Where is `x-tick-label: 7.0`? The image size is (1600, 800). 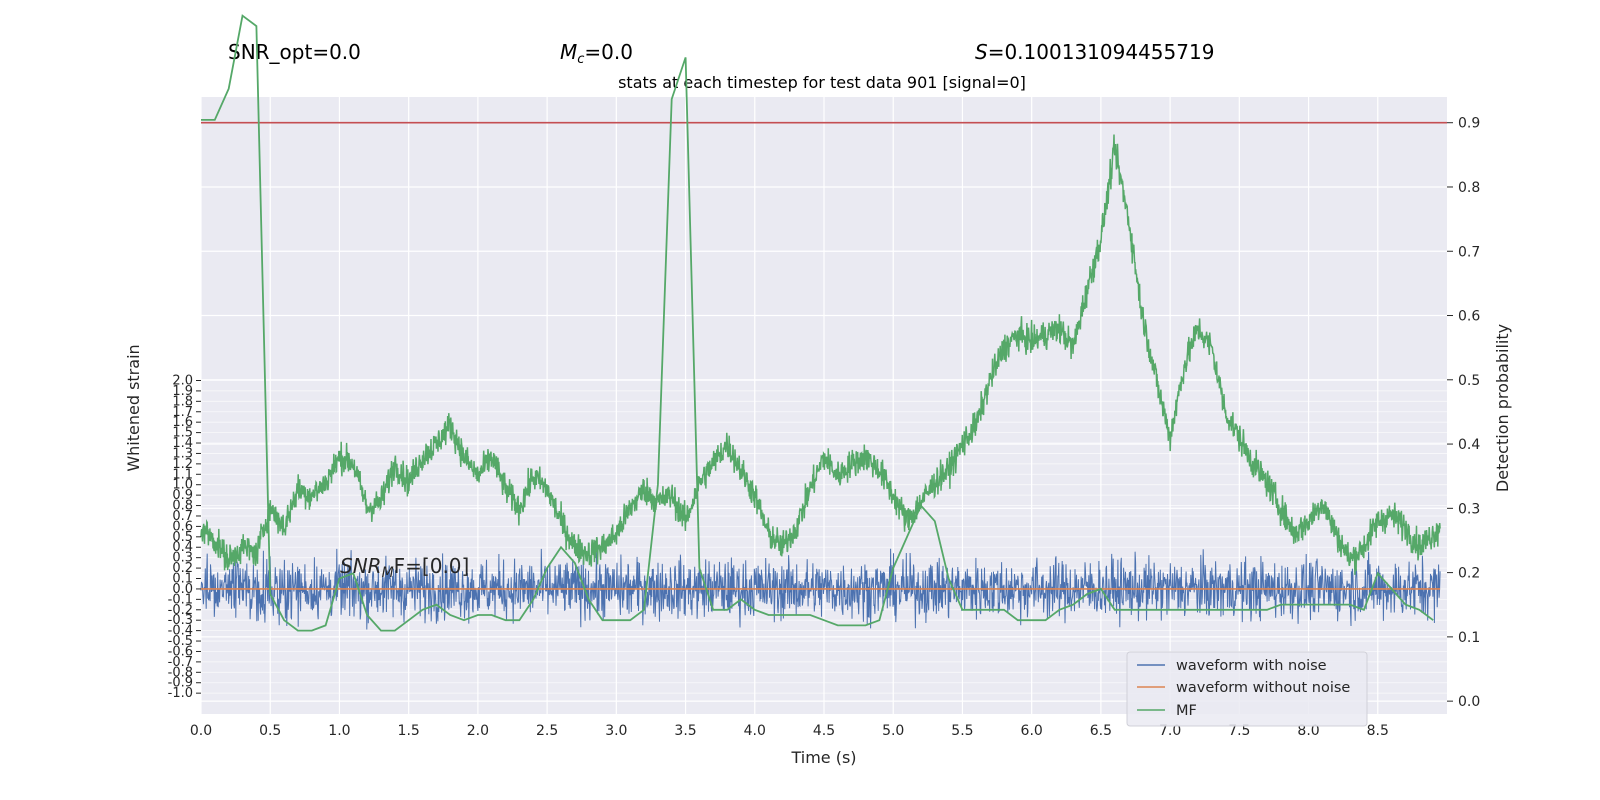
x-tick-label: 7.0 is located at coordinates (1170, 731).